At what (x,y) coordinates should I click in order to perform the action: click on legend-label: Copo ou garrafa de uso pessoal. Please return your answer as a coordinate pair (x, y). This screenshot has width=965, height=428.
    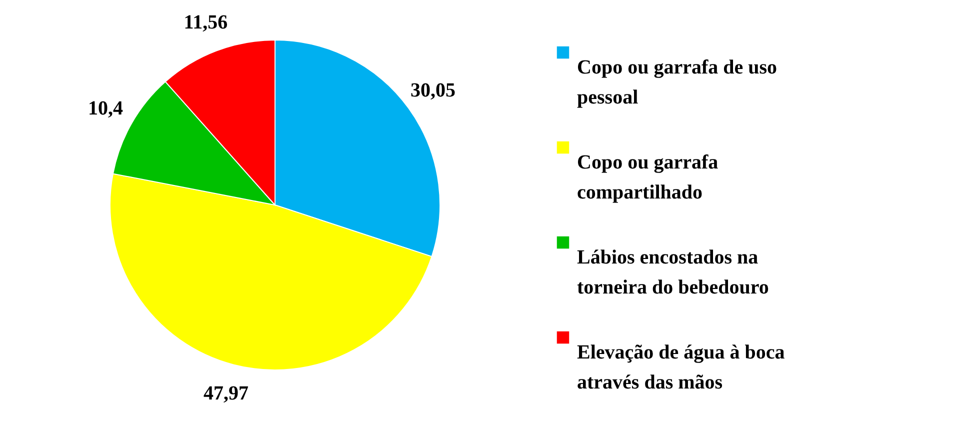
    Looking at the image, I should click on (677, 82).